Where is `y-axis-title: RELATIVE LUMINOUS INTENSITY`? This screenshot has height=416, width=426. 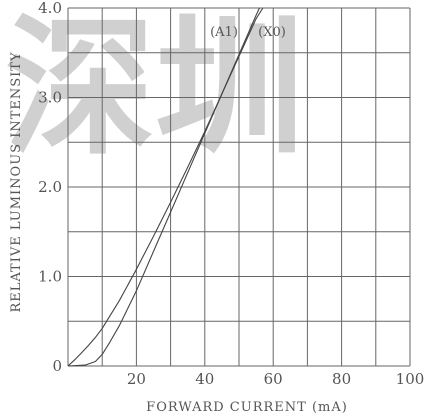 y-axis-title: RELATIVE LUMINOUS INTENSITY is located at coordinates (16, 181).